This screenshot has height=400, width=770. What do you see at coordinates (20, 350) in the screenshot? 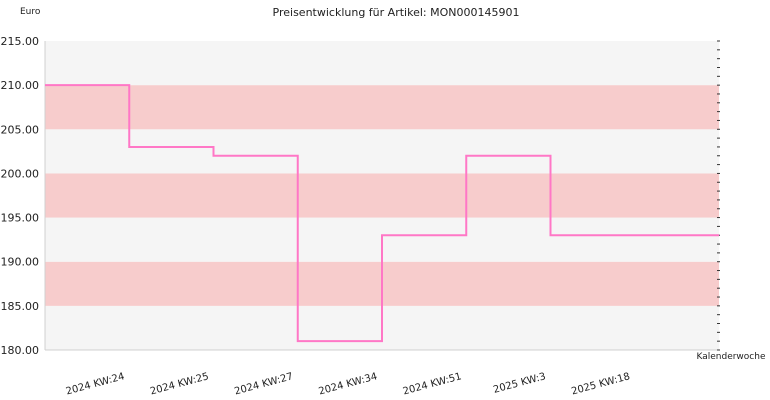
I see `y-tick-label: 180.00` at bounding box center [20, 350].